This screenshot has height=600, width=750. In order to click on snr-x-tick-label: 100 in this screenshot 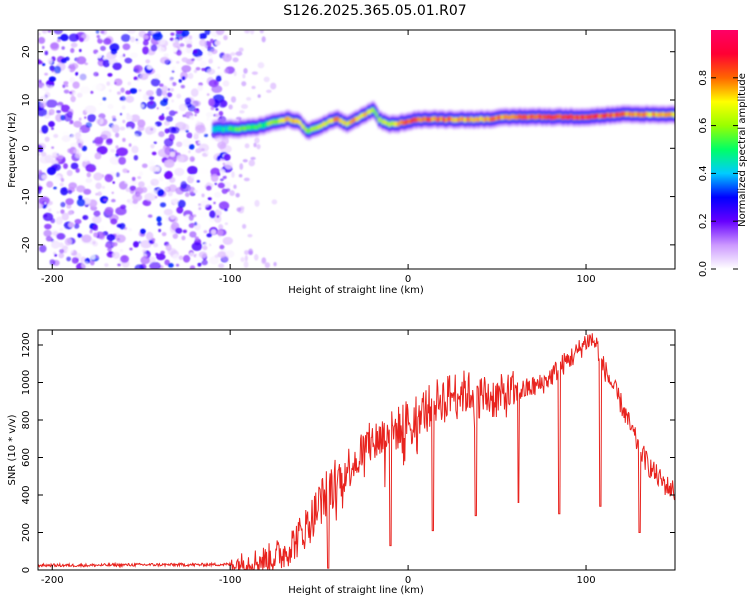, I will do `click(585, 580)`.